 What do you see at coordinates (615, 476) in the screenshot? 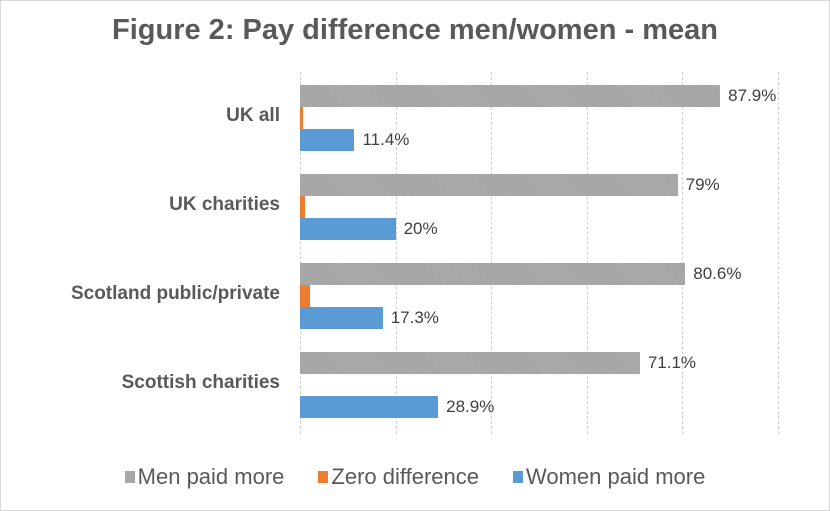
I see `legend-label: Women paid more` at bounding box center [615, 476].